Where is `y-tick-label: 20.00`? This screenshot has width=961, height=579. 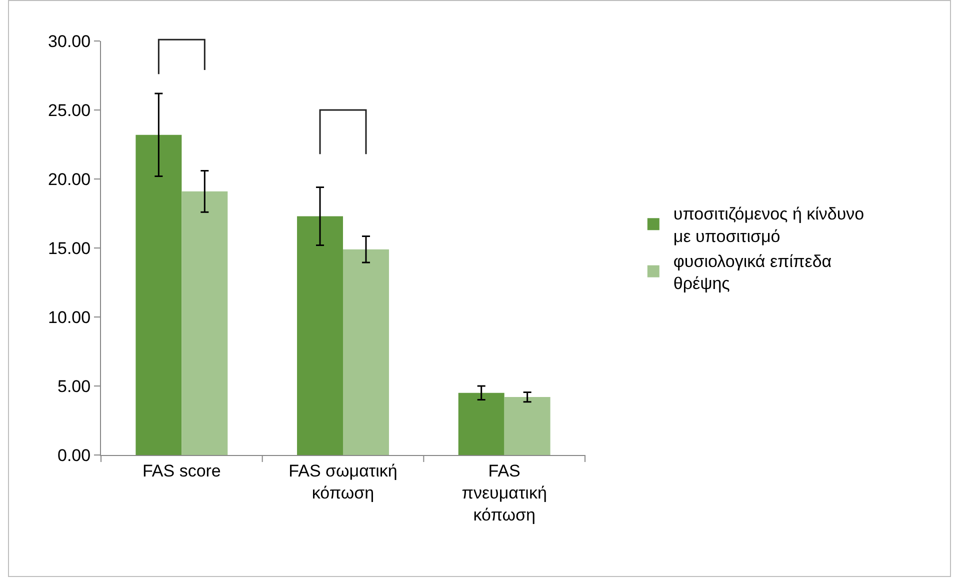
y-tick-label: 20.00 is located at coordinates (69, 179).